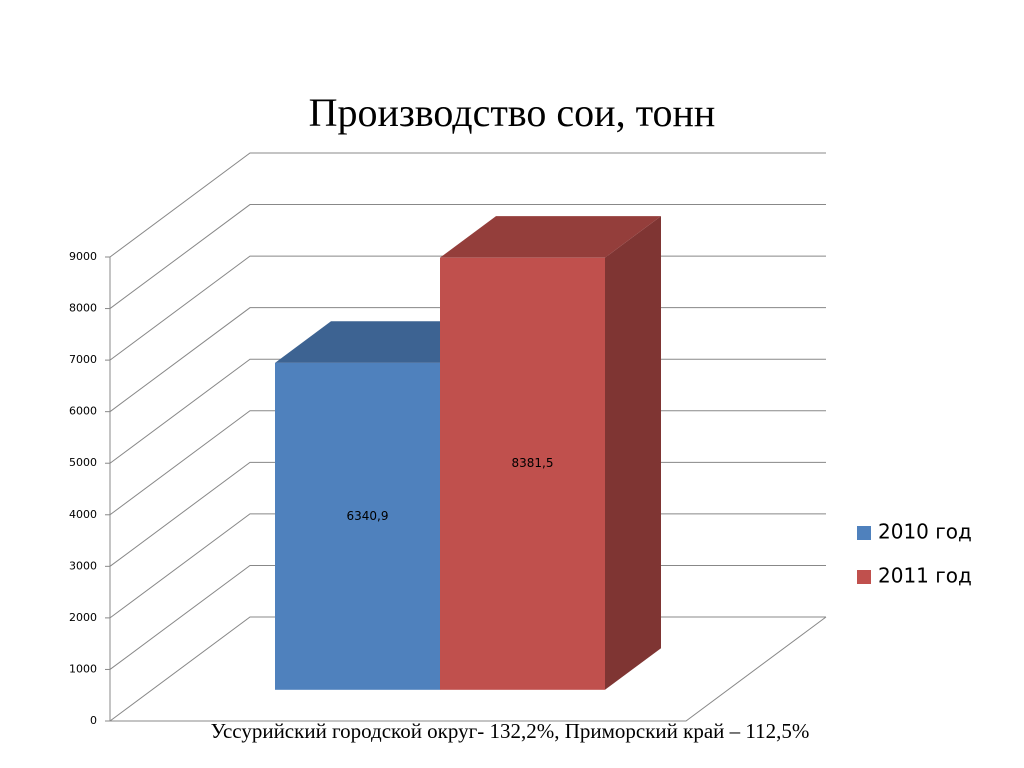  What do you see at coordinates (83, 668) in the screenshot?
I see `y-tick-label: 1000` at bounding box center [83, 668].